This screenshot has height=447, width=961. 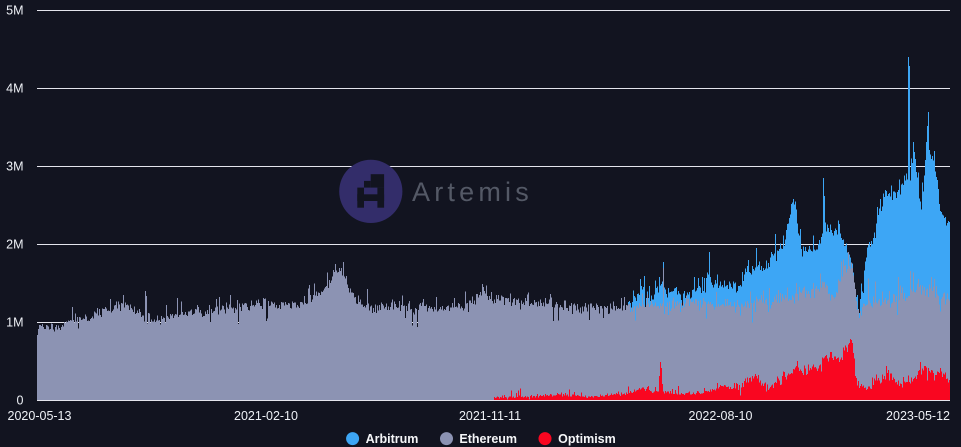 What do you see at coordinates (14, 323) in the screenshot?
I see `svg-text: 1M` at bounding box center [14, 323].